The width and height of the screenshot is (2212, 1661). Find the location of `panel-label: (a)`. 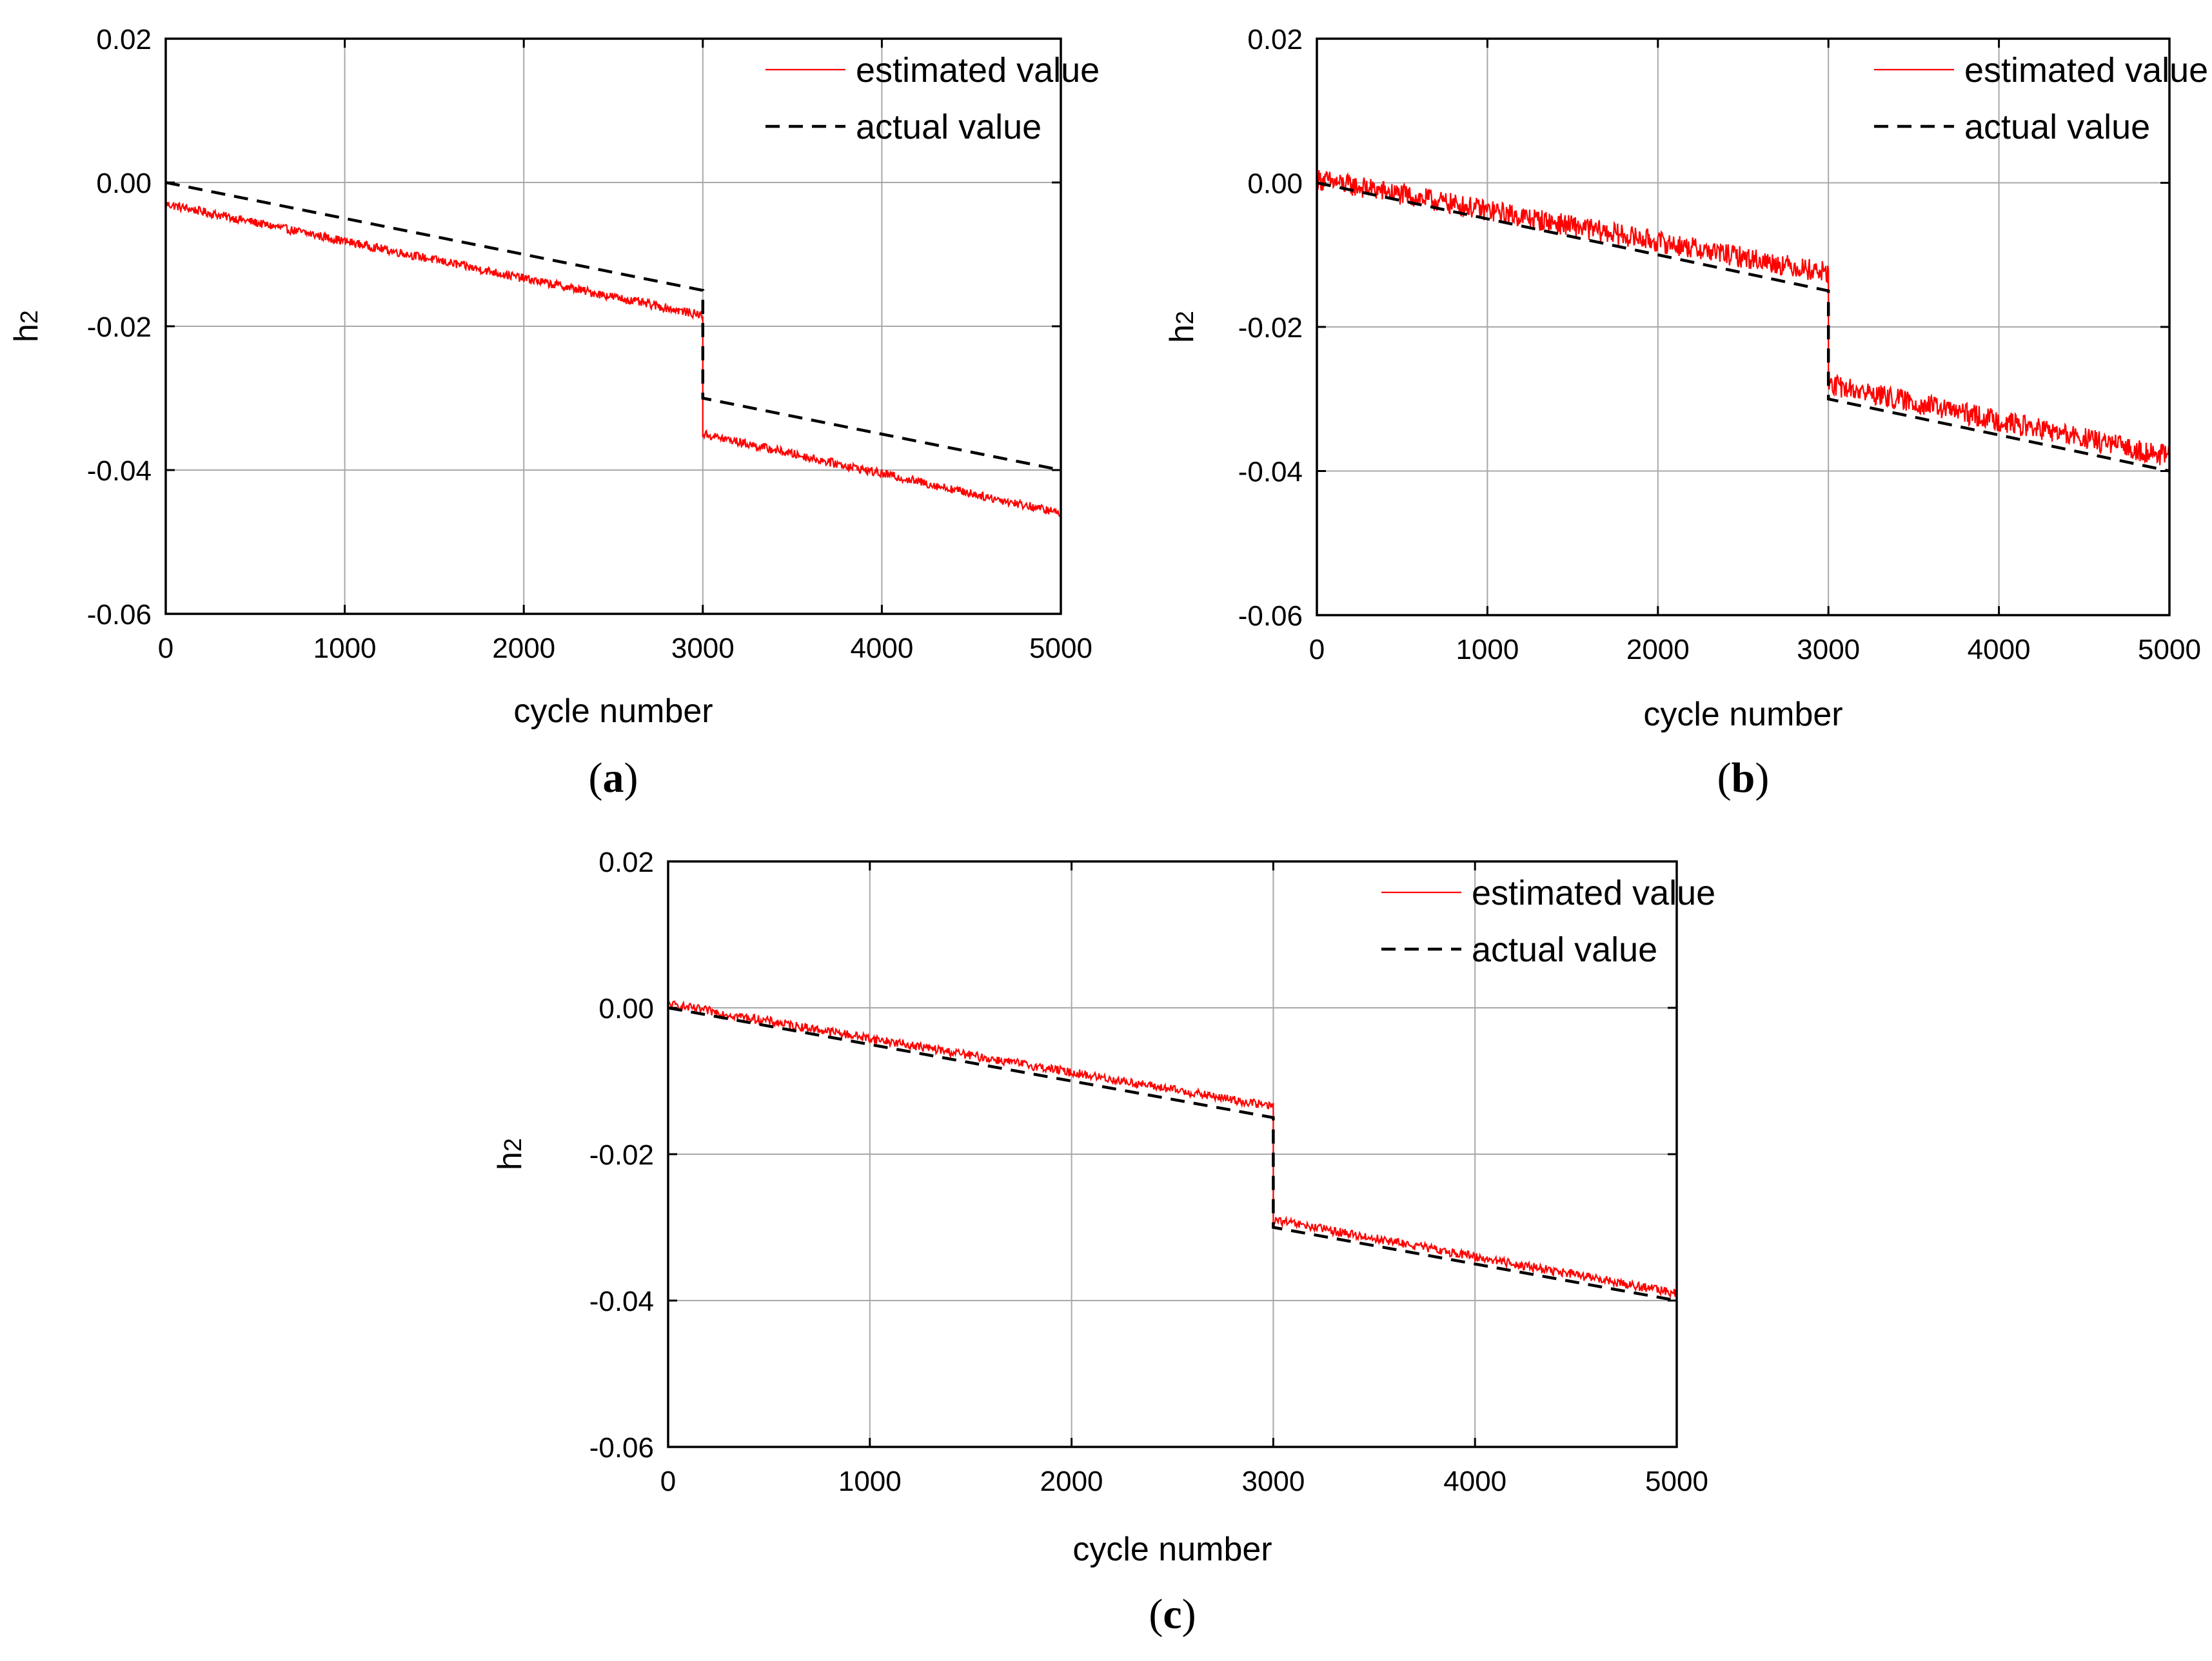

panel-label: (a) is located at coordinates (613, 777).